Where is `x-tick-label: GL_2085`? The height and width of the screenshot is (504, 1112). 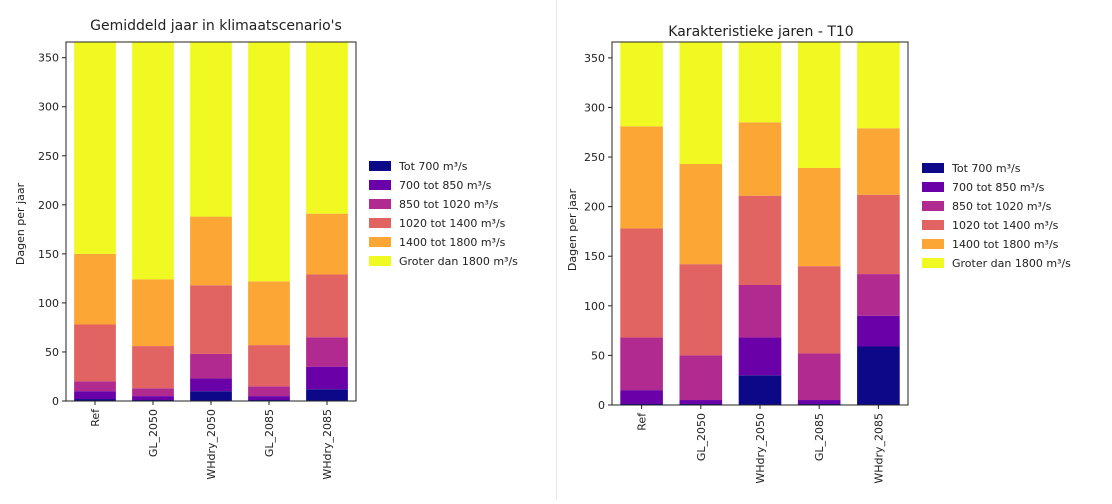 x-tick-label: GL_2085 is located at coordinates (269, 433).